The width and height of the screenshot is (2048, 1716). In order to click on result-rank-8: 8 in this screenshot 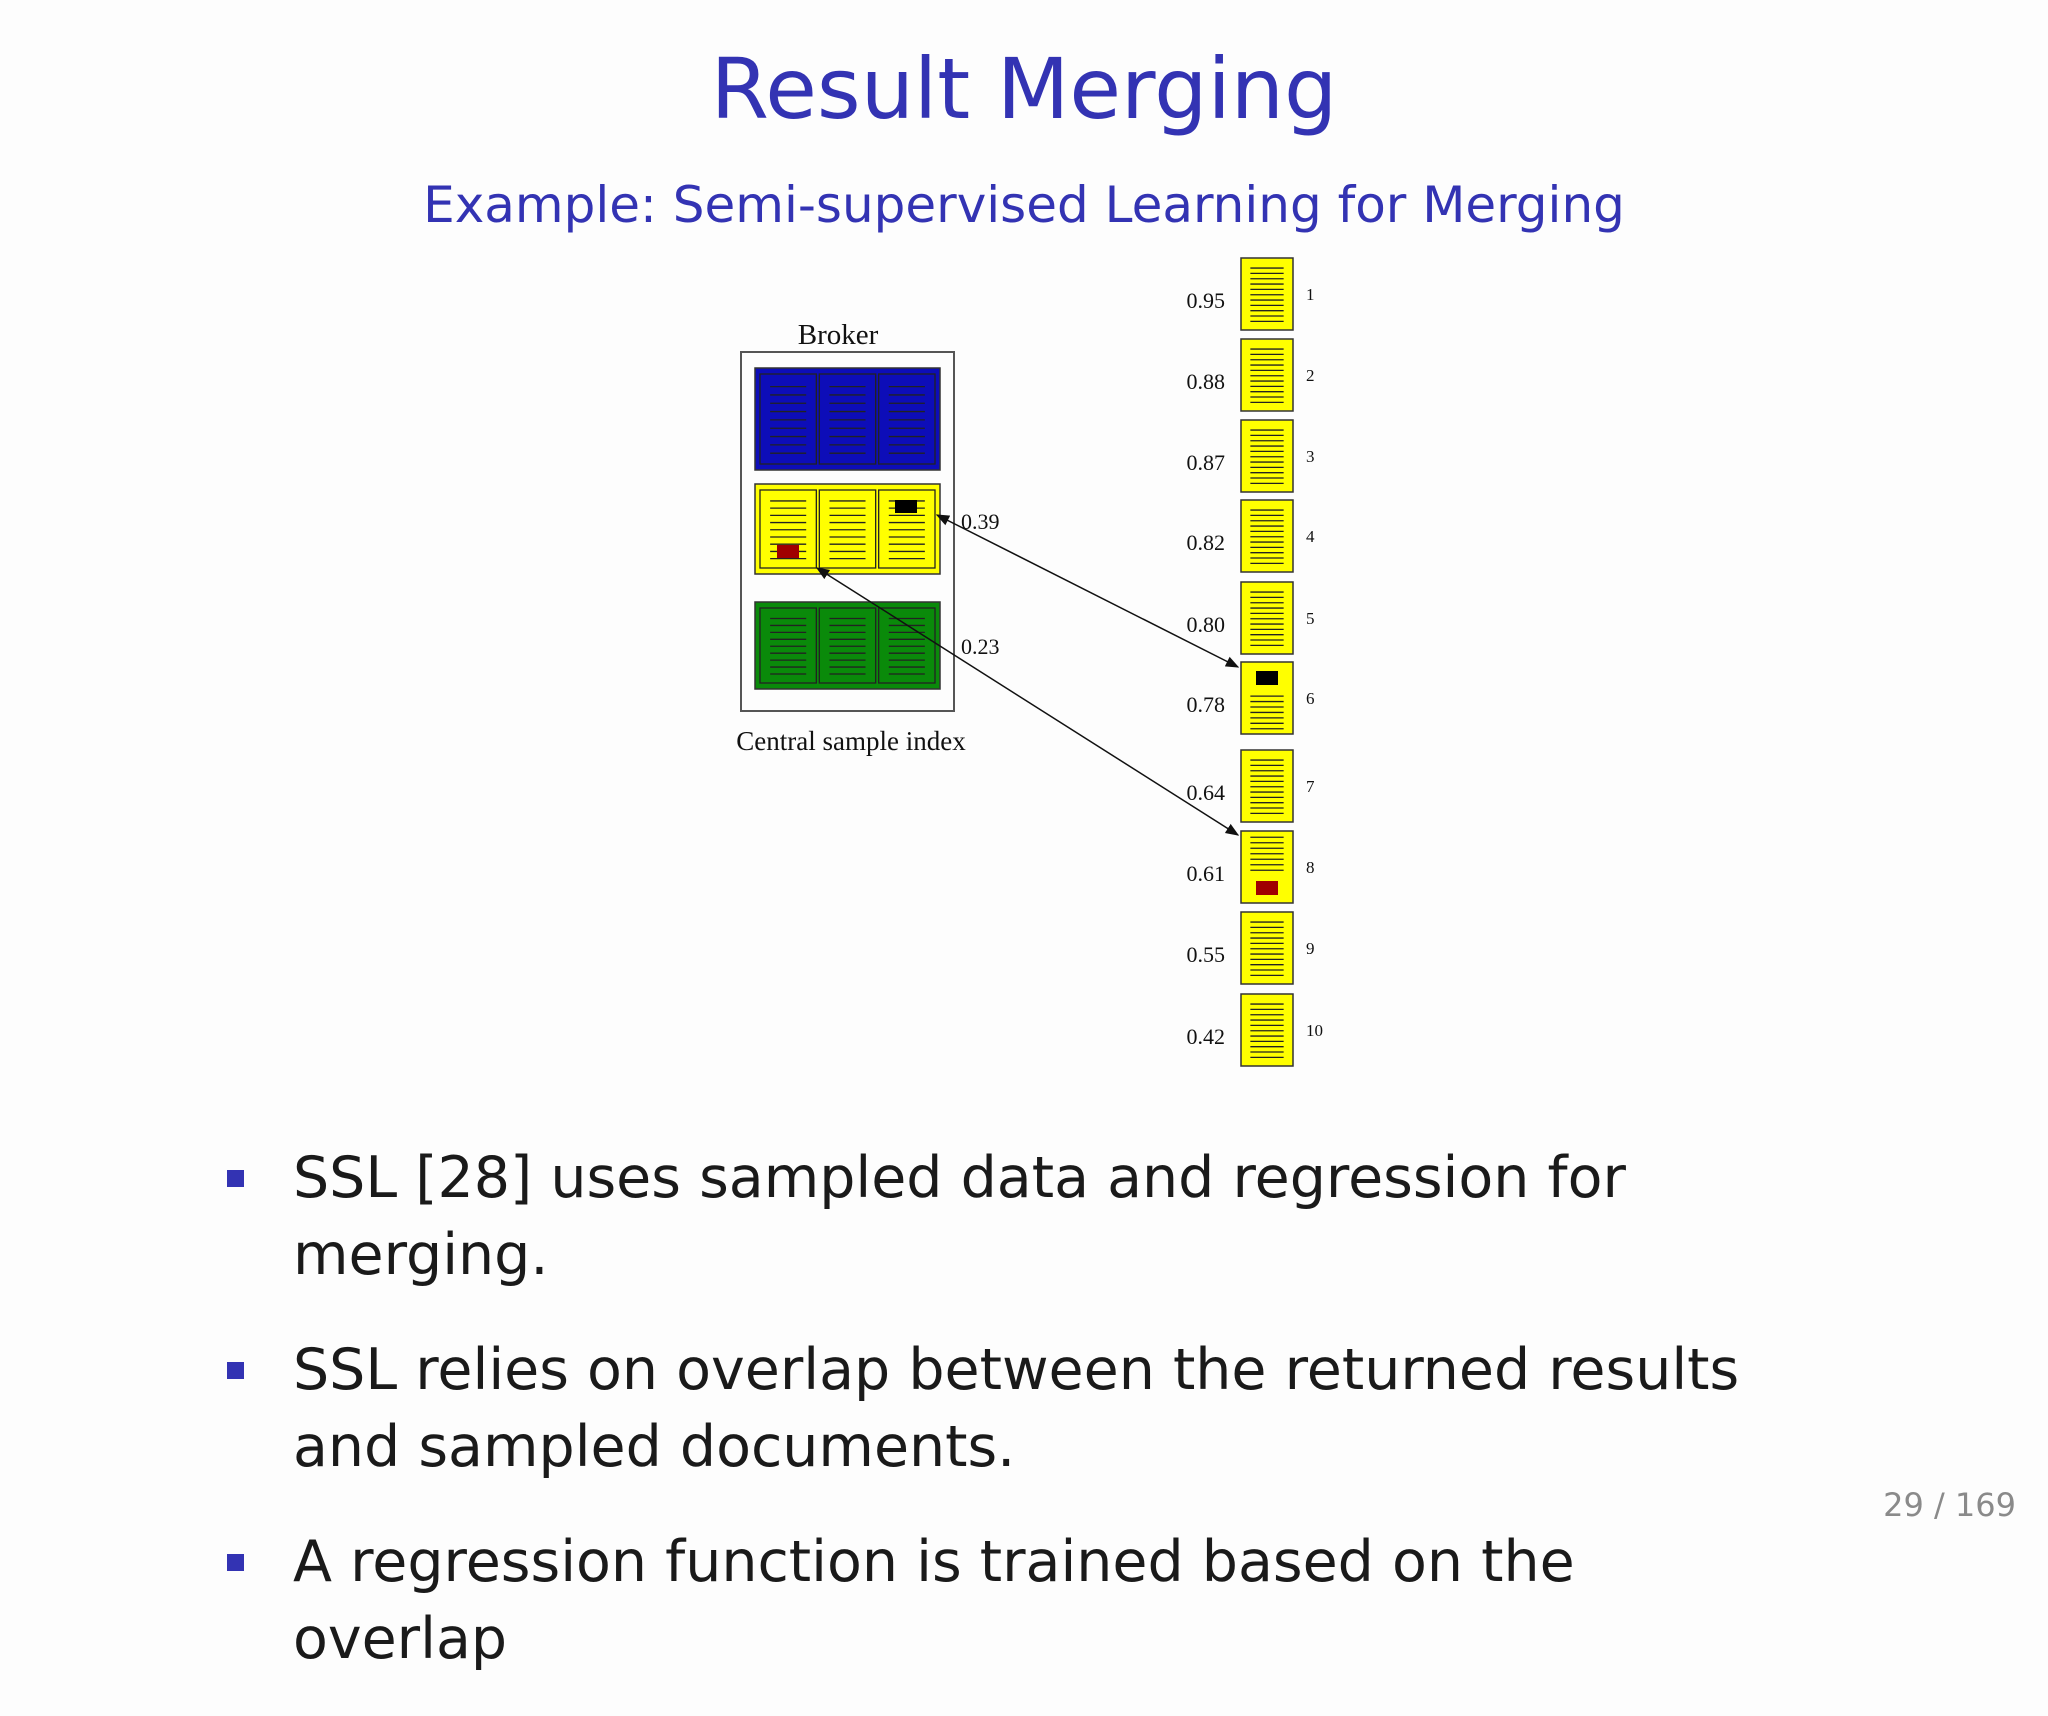, I will do `click(1310, 867)`.